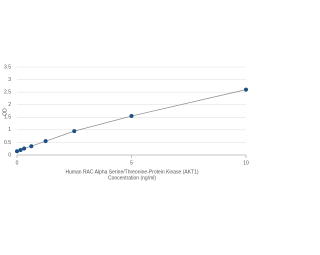 Image resolution: width=320 pixels, height=255 pixels. Describe the element at coordinates (131, 163) in the screenshot. I see `x-tick-label: 5` at that location.